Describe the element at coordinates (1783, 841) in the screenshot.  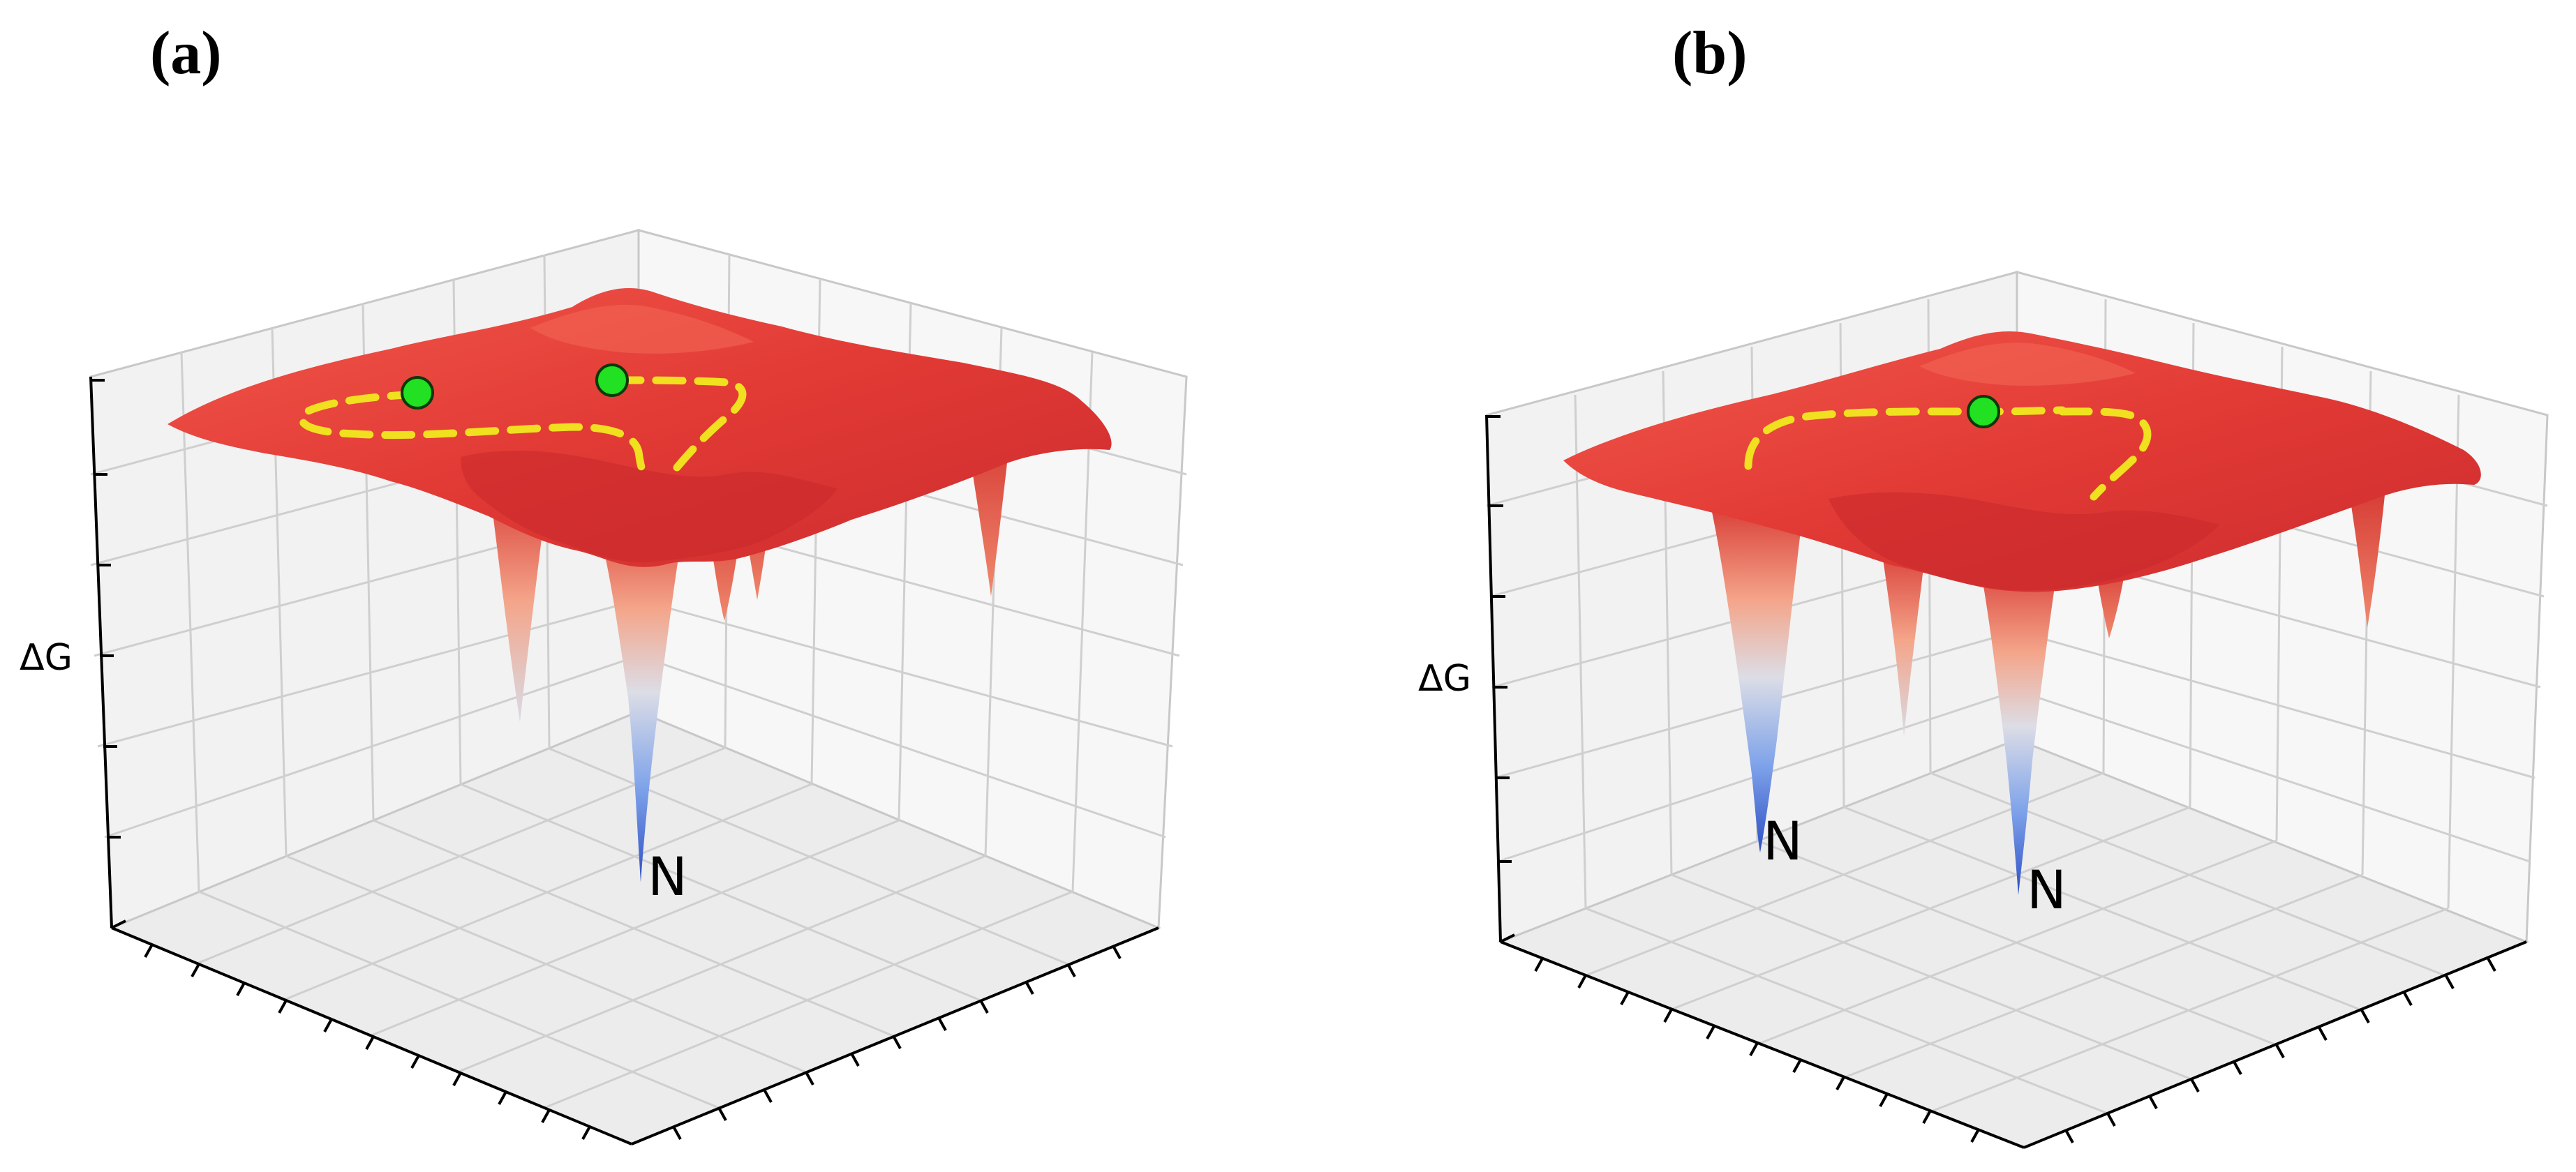
I see `panel-b-well-label-1: N` at that location.